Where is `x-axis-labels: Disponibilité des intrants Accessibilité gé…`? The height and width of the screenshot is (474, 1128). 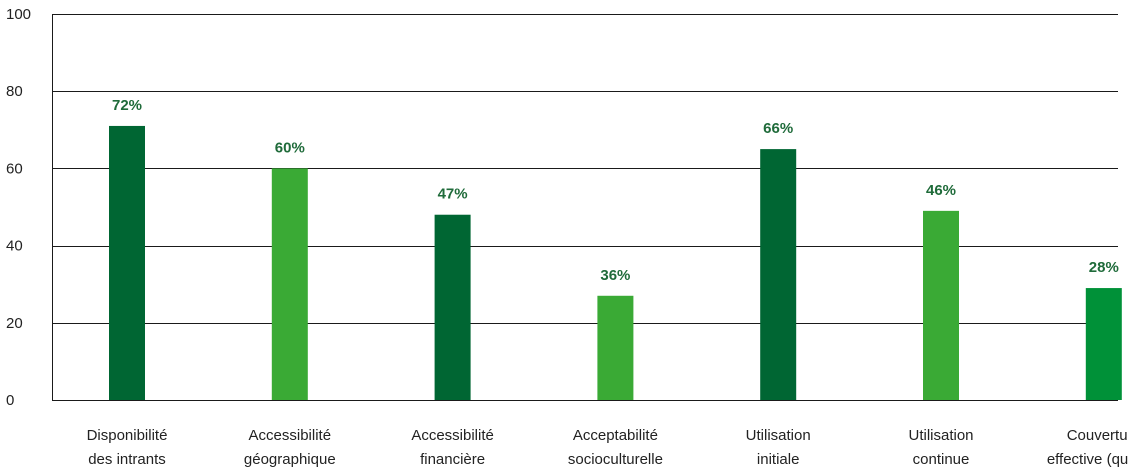
x-axis-labels: Disponibilité des intrants Accessibilité gé… is located at coordinates (607, 447).